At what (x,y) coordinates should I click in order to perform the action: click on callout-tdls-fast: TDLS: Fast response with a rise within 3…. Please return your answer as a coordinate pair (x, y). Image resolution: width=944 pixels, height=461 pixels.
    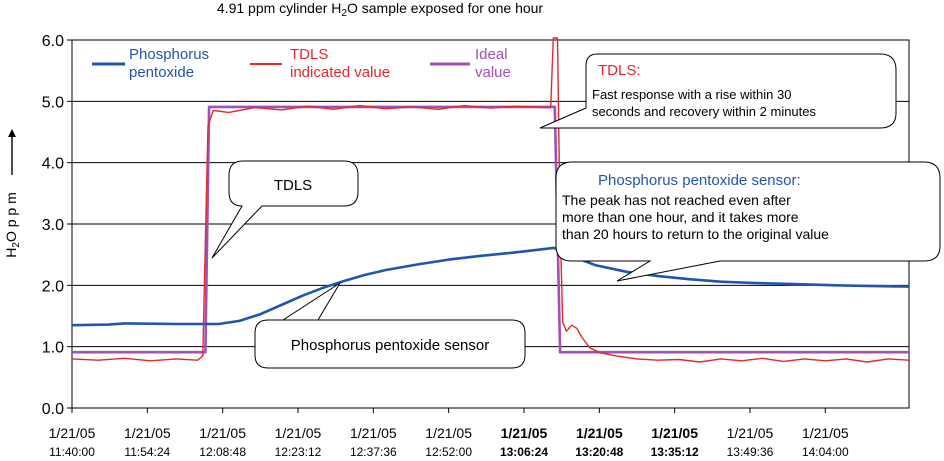
    Looking at the image, I should click on (718, 91).